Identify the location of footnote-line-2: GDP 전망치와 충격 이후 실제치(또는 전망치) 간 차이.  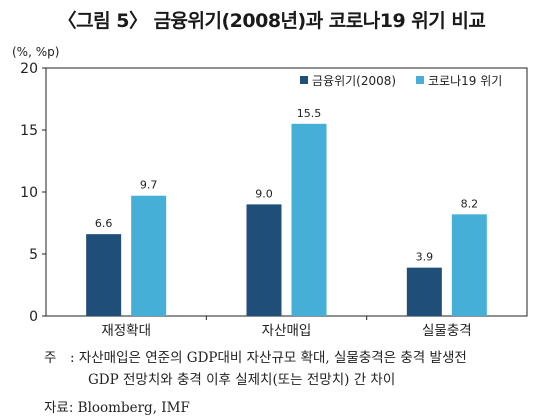
(242, 380).